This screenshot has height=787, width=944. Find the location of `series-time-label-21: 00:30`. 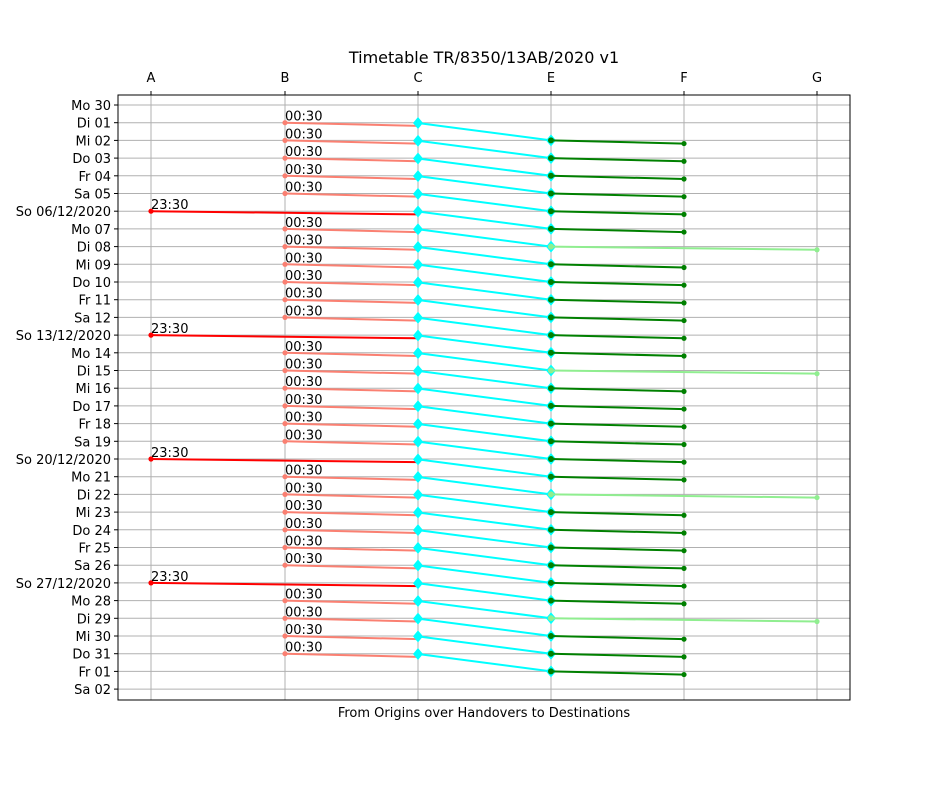

series-time-label-21: 00:30 is located at coordinates (303, 488).